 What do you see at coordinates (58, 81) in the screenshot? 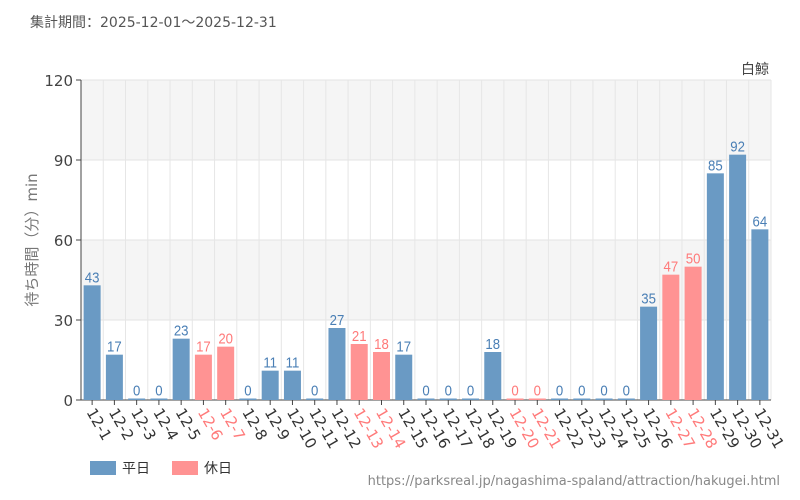
I see `y-tick-label: 120` at bounding box center [58, 81].